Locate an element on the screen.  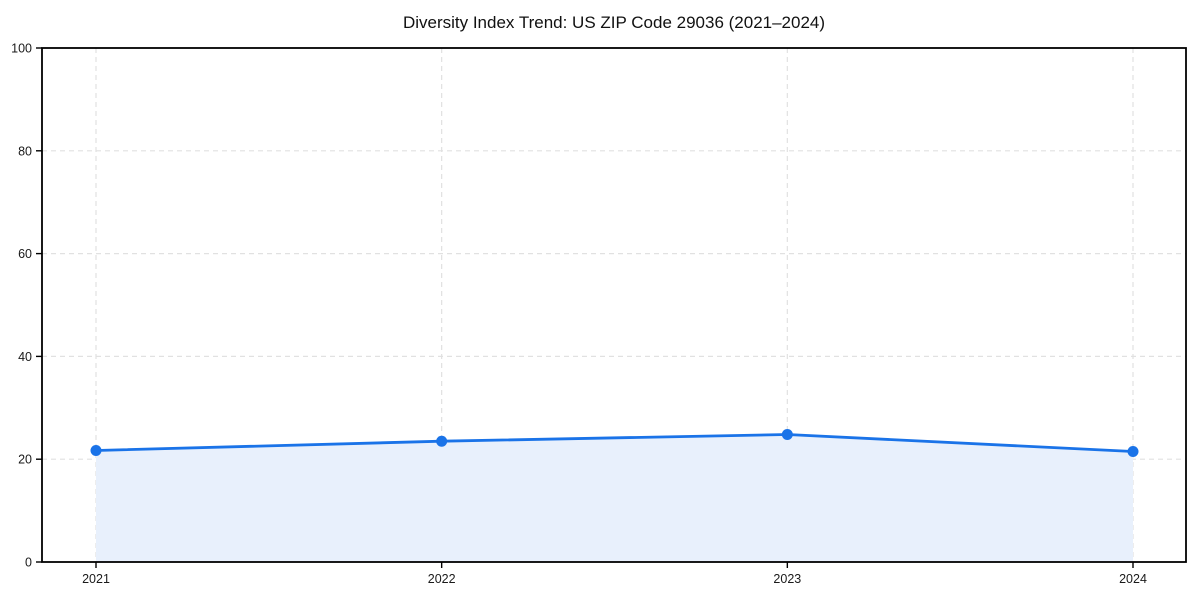
y-tick-label: 60 is located at coordinates (25, 254).